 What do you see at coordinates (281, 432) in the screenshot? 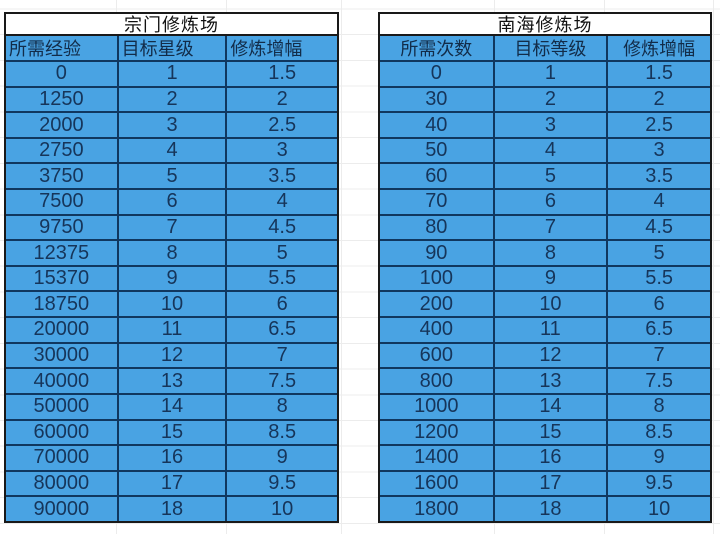
I see `data-cell: 8.5` at bounding box center [281, 432].